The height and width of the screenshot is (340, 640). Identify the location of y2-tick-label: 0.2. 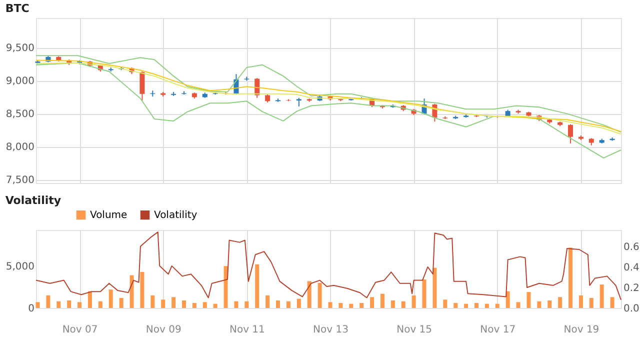
(632, 288).